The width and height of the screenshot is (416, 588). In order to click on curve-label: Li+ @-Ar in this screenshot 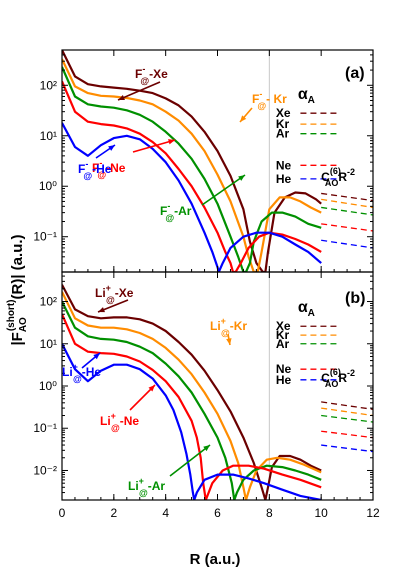, I will do `click(146, 487)`.